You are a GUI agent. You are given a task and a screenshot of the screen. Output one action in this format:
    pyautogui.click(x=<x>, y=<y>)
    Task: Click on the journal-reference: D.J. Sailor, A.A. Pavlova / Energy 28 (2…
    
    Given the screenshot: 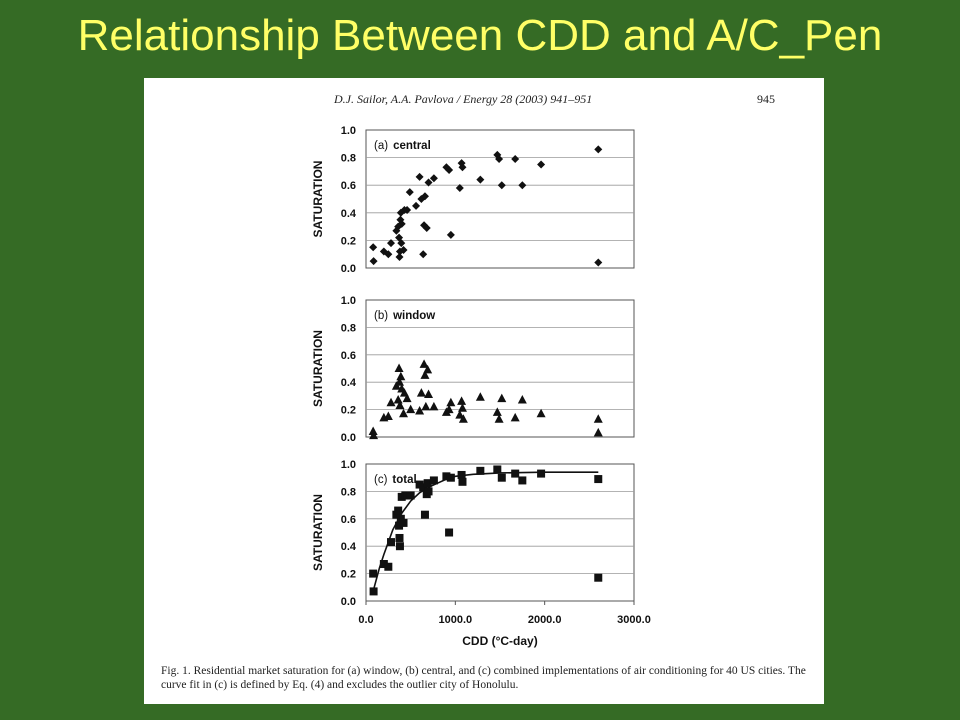 What is the action you would take?
    pyautogui.click(x=463, y=99)
    